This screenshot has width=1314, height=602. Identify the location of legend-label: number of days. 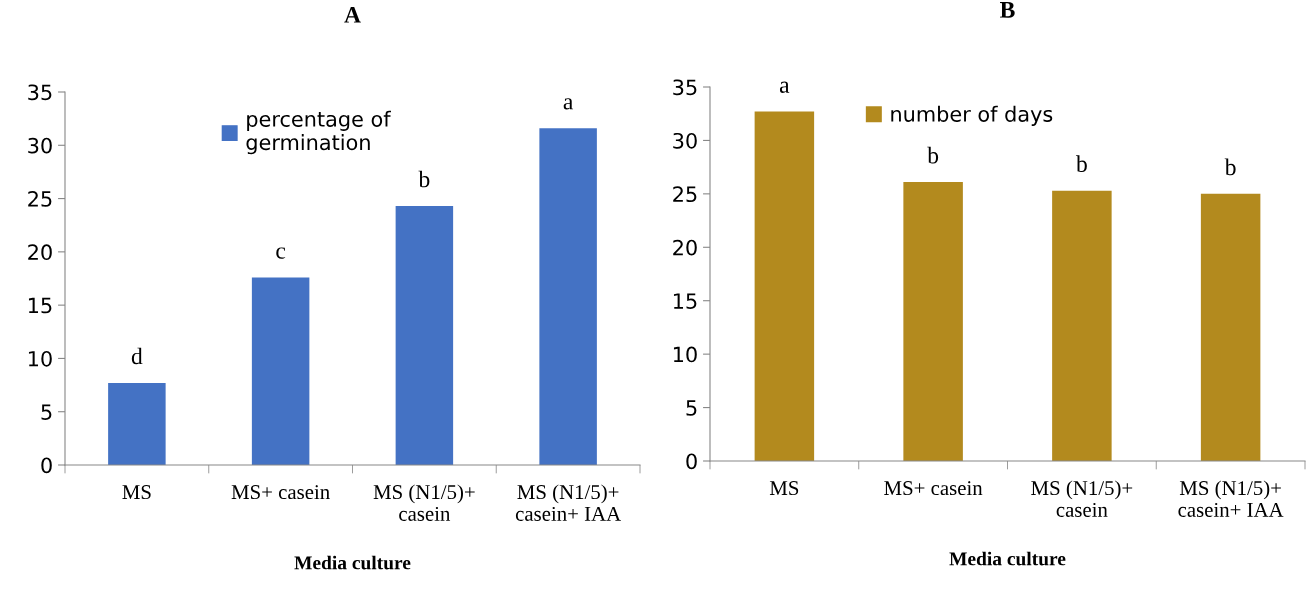
(972, 115).